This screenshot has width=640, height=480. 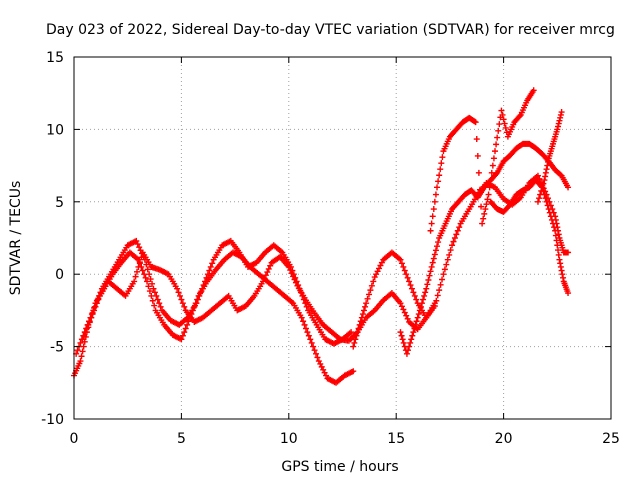 I want to click on y-tick-label: 5, so click(x=59, y=203).